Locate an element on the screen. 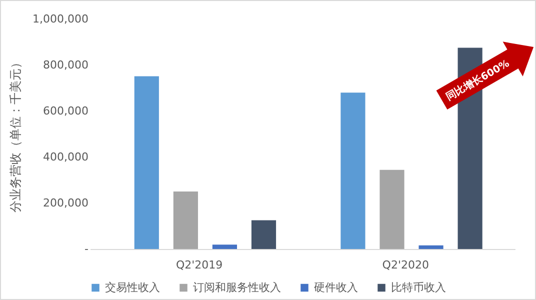 Image resolution: width=536 pixels, height=300 pixels. y-tick-label: 200,000 is located at coordinates (65, 203).